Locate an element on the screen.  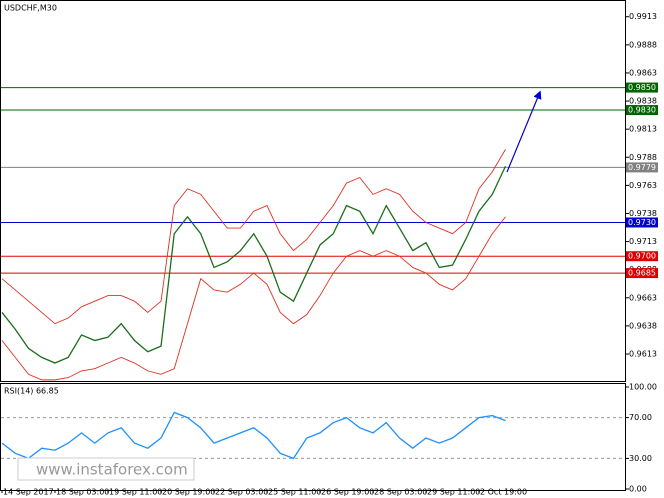
x-tick-label: 22 Sep 03:00 is located at coordinates (241, 492).